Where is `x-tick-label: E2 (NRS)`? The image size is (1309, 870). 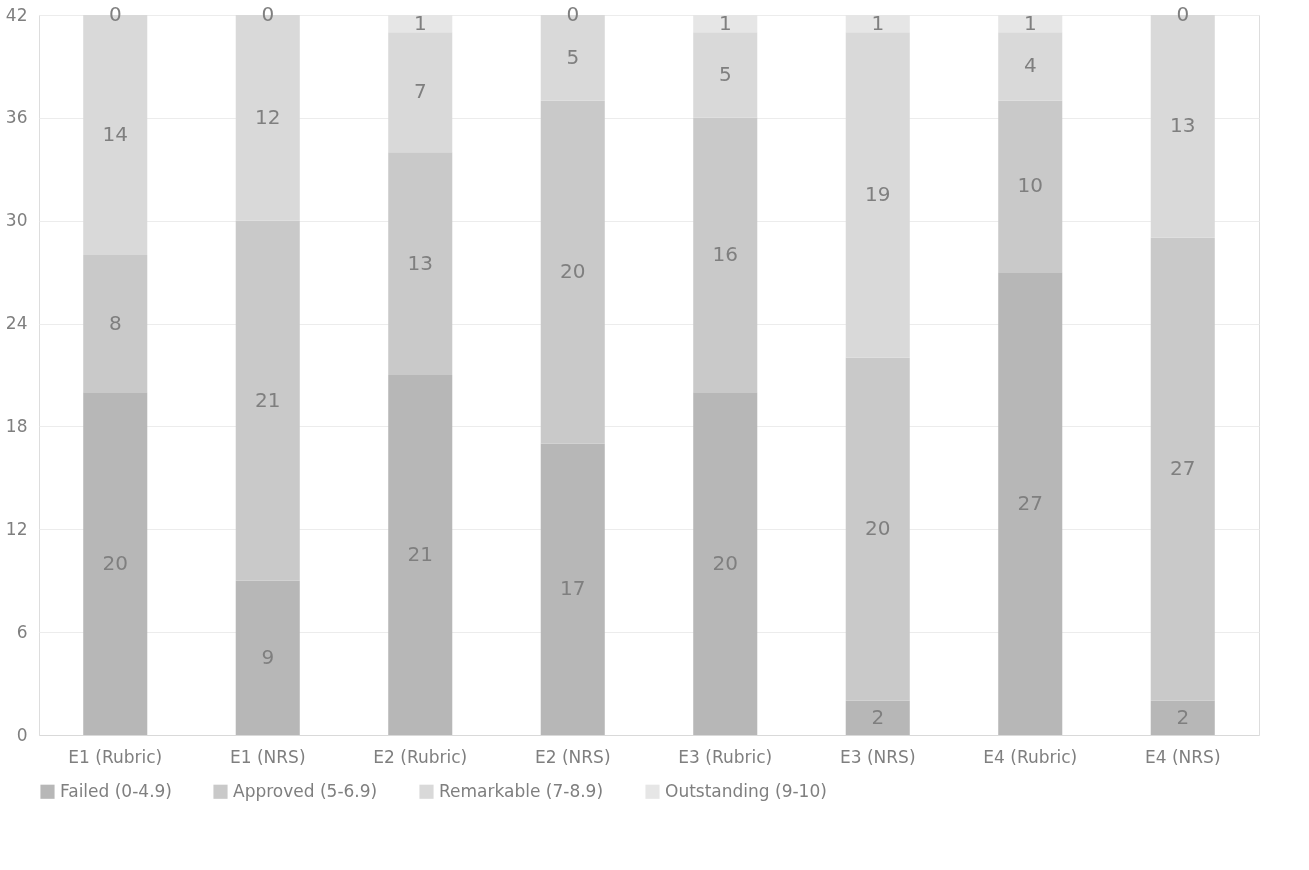 x-tick-label: E2 (NRS) is located at coordinates (572, 756).